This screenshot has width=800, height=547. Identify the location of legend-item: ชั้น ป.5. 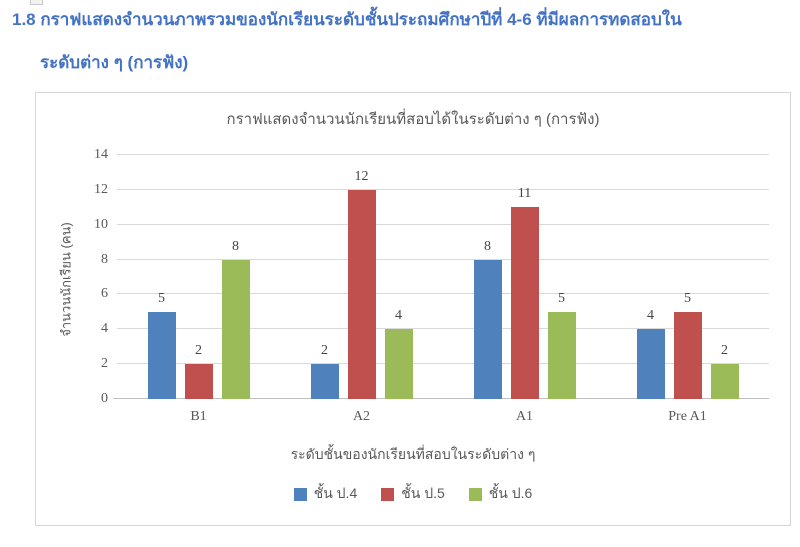
(413, 494).